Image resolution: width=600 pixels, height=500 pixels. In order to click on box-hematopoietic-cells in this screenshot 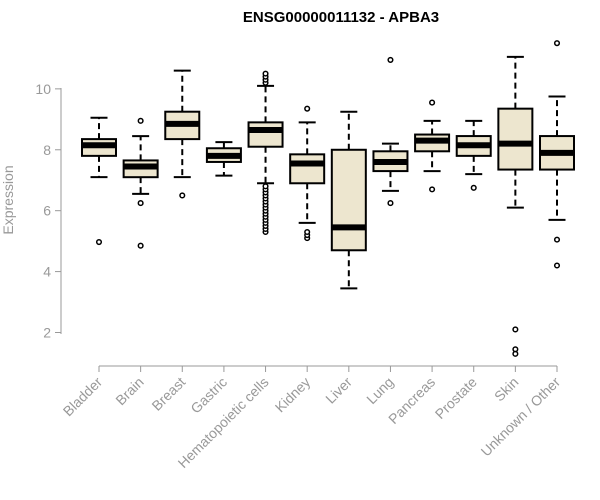, I will do `click(265, 153)`.